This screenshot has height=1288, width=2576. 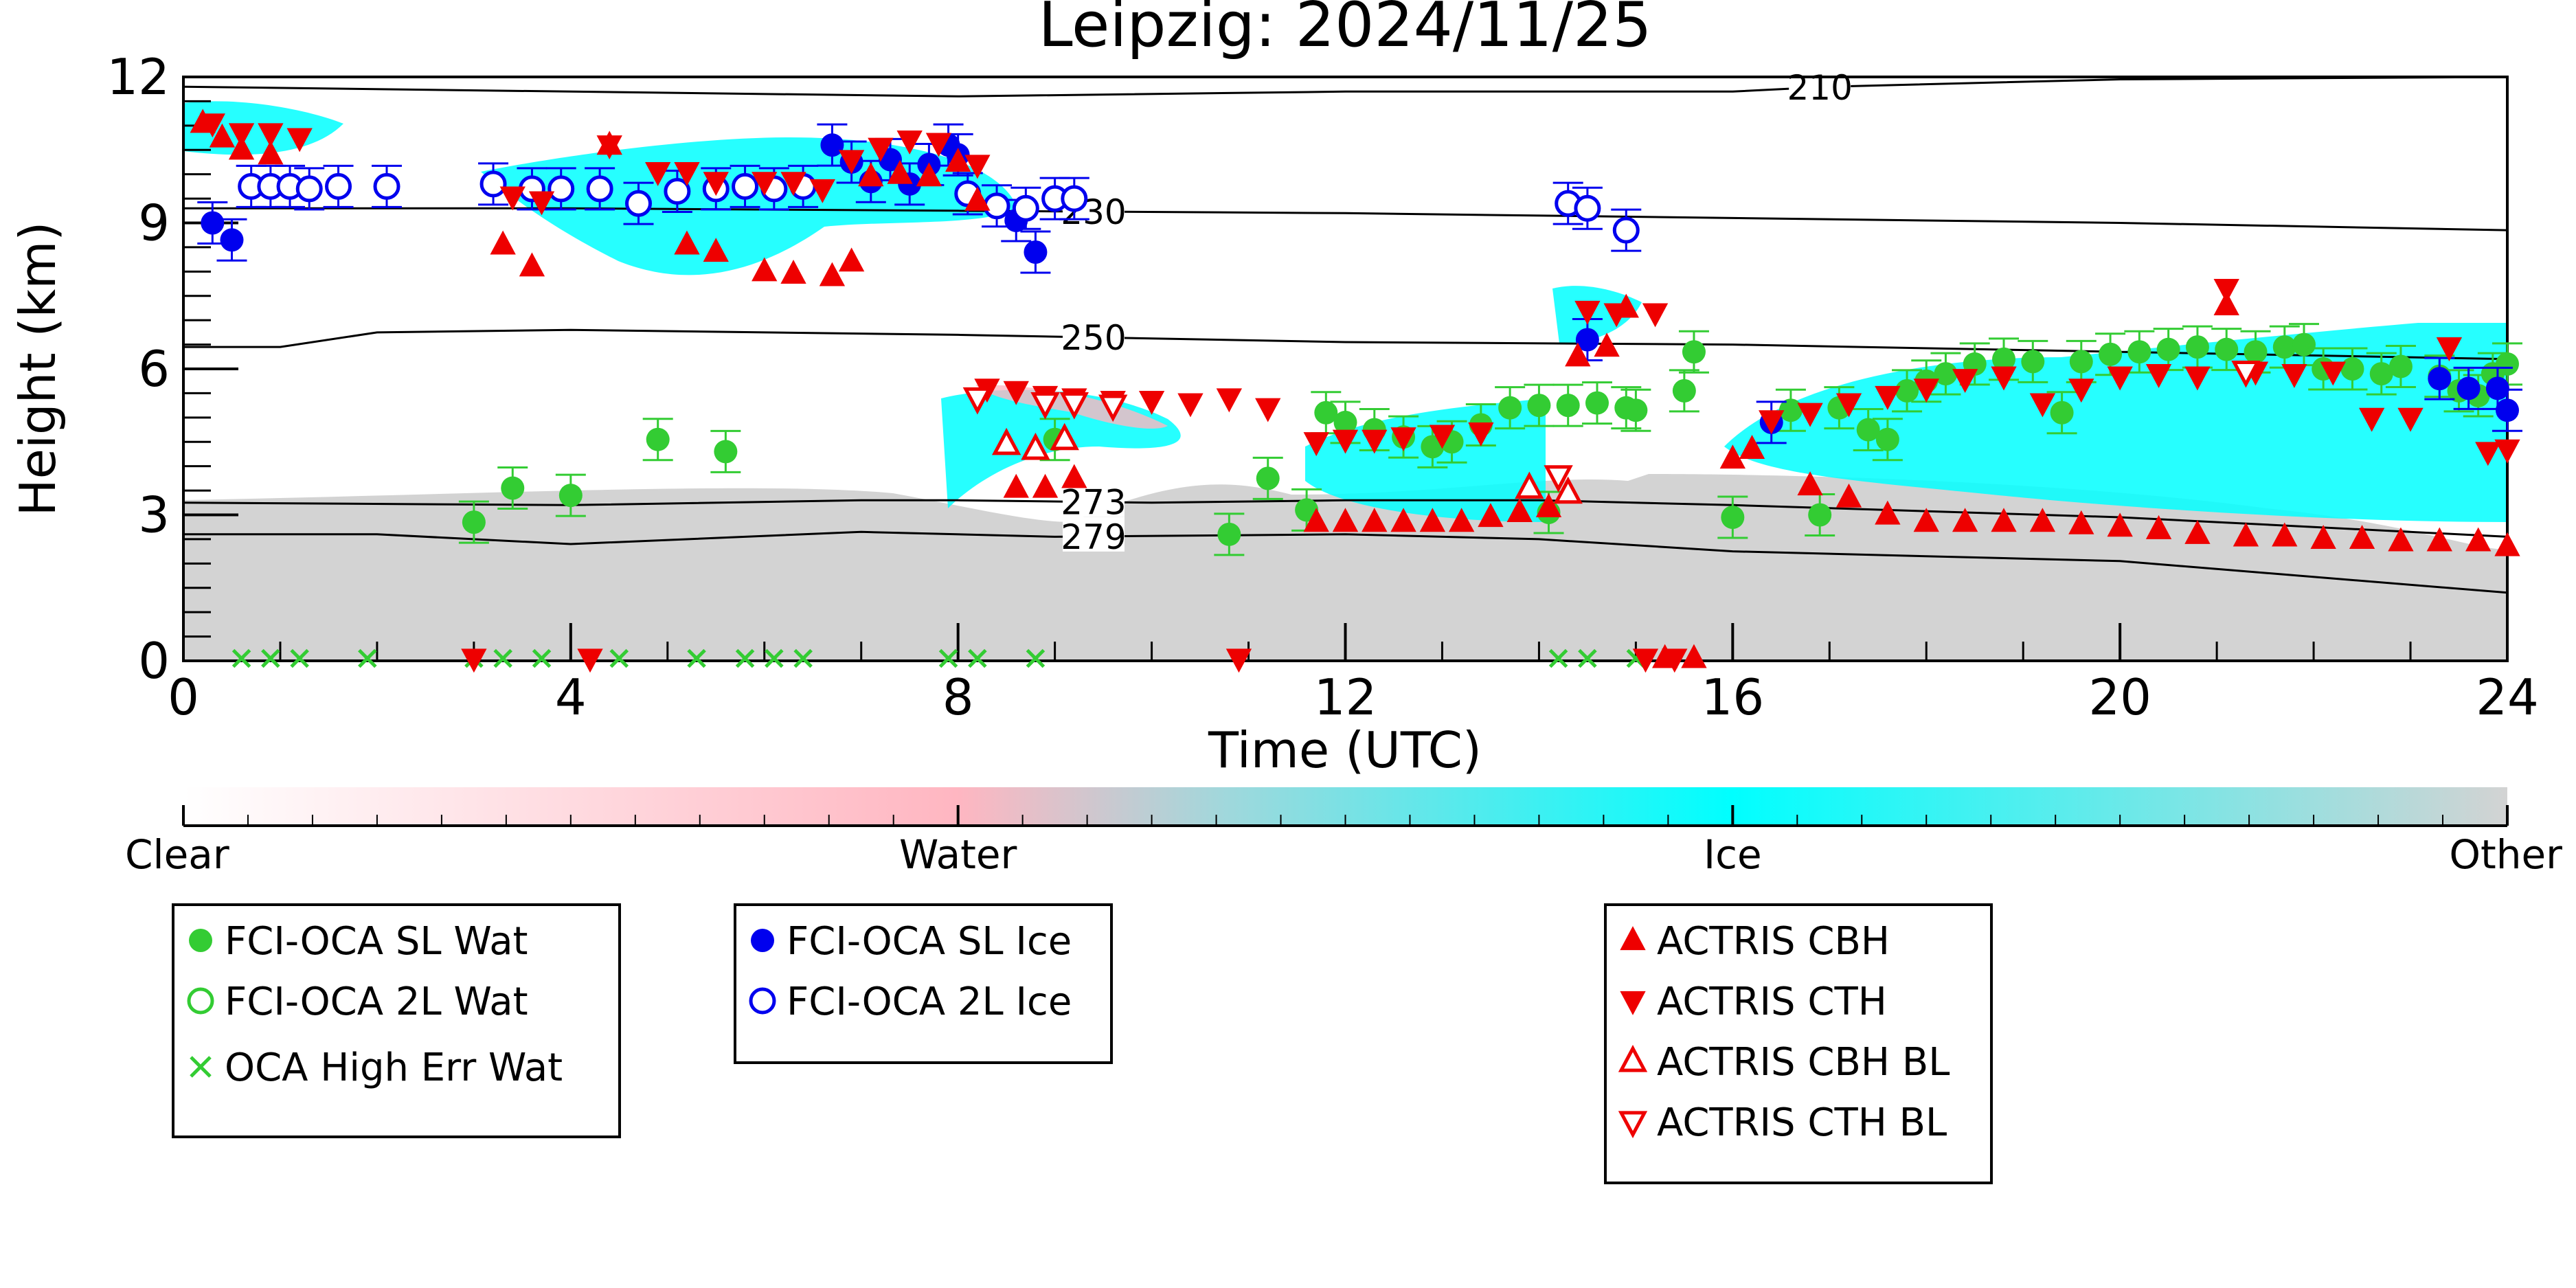 I want to click on y-tick-label: 9, so click(x=154, y=223).